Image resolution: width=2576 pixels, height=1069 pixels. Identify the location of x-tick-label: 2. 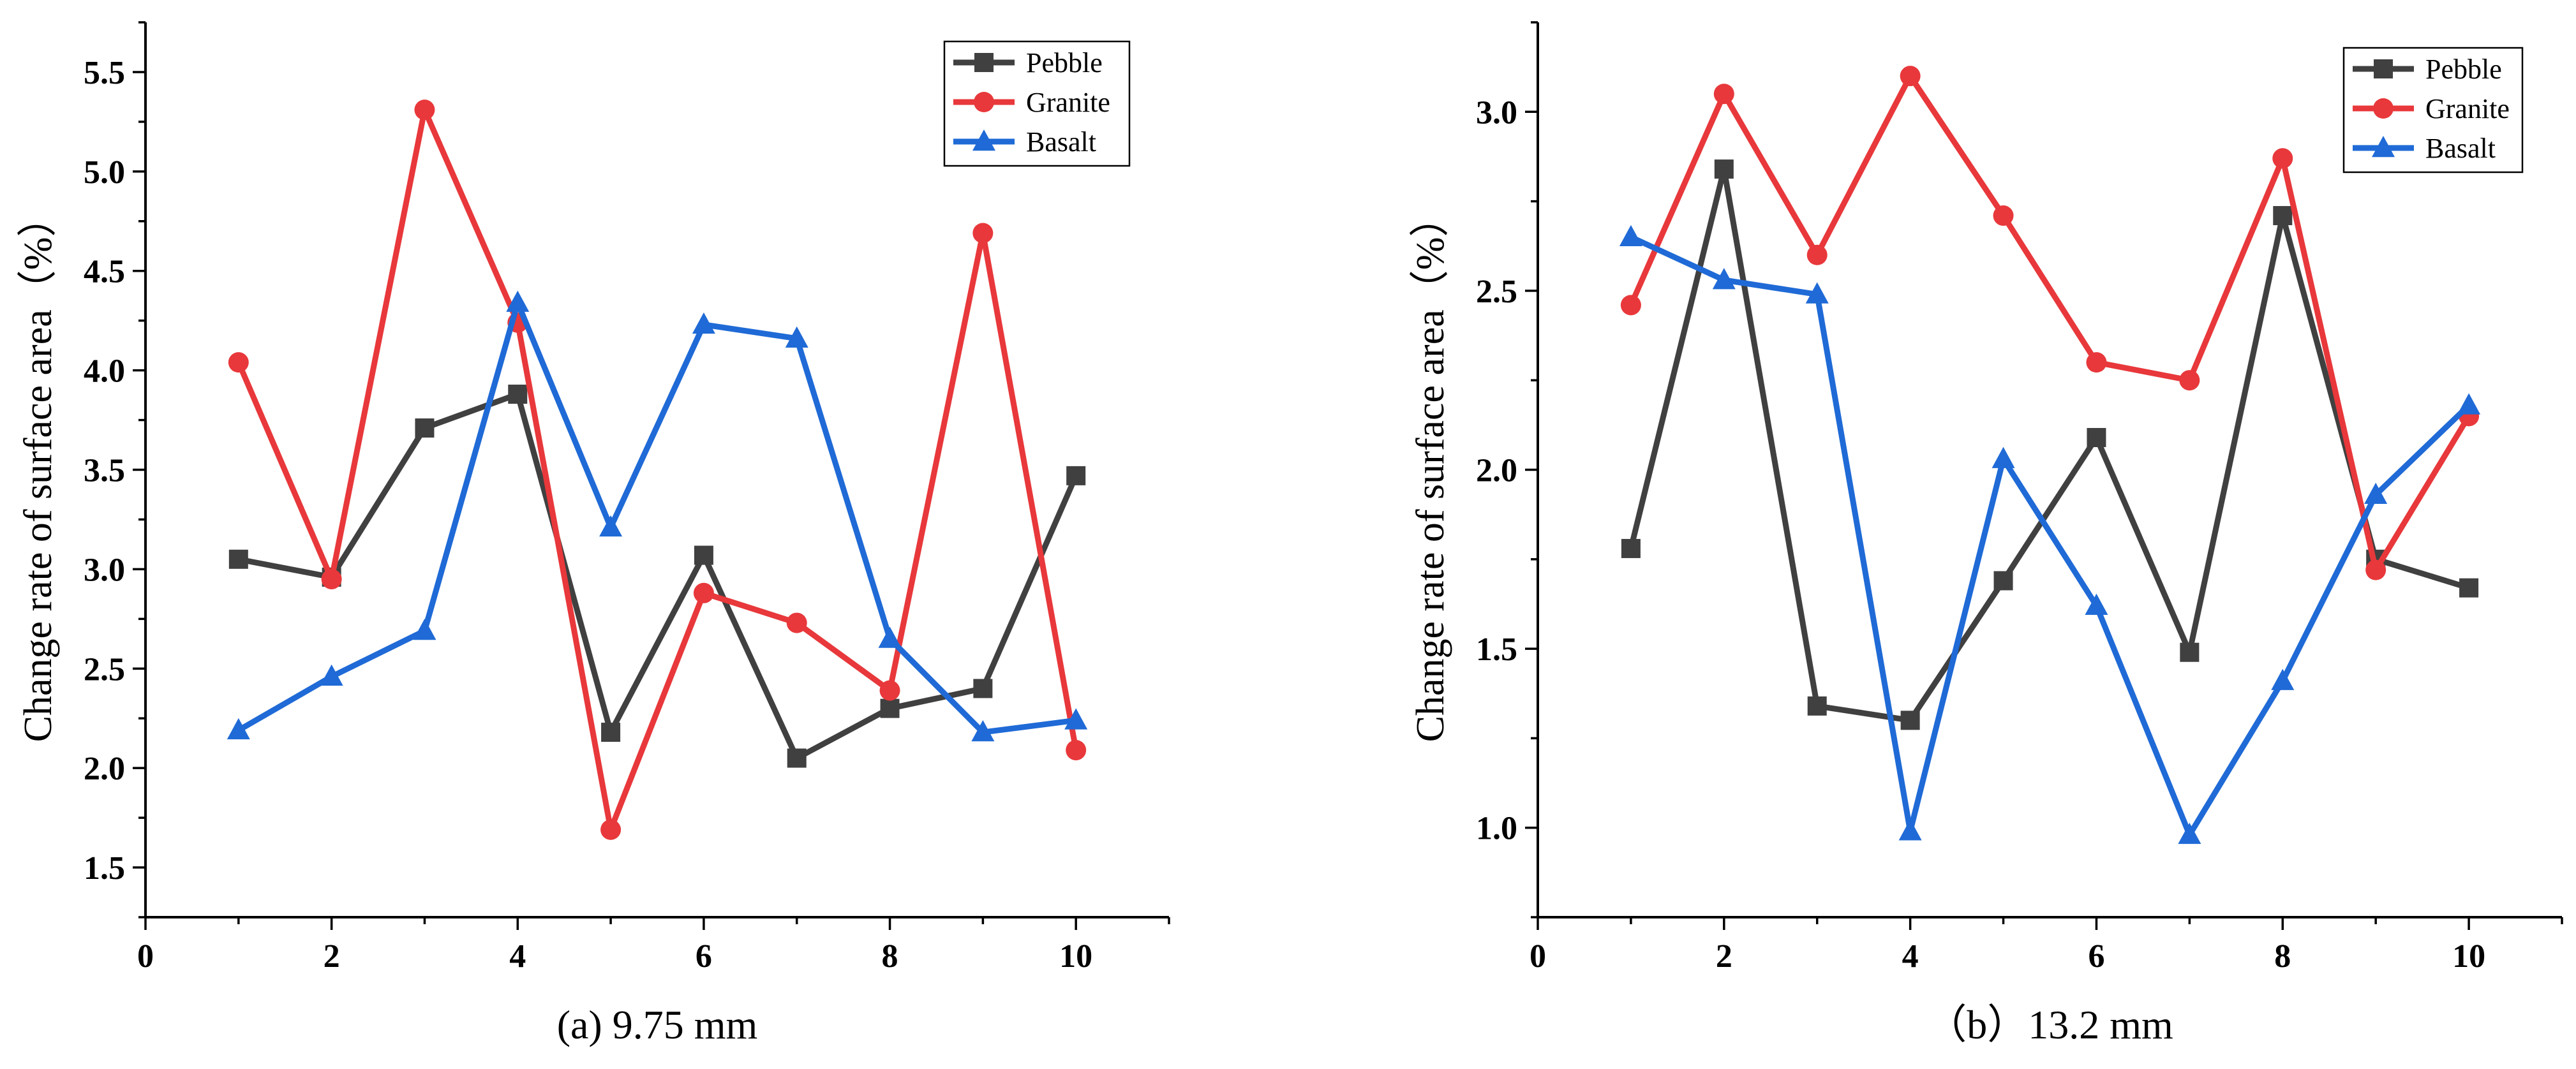
(332, 956).